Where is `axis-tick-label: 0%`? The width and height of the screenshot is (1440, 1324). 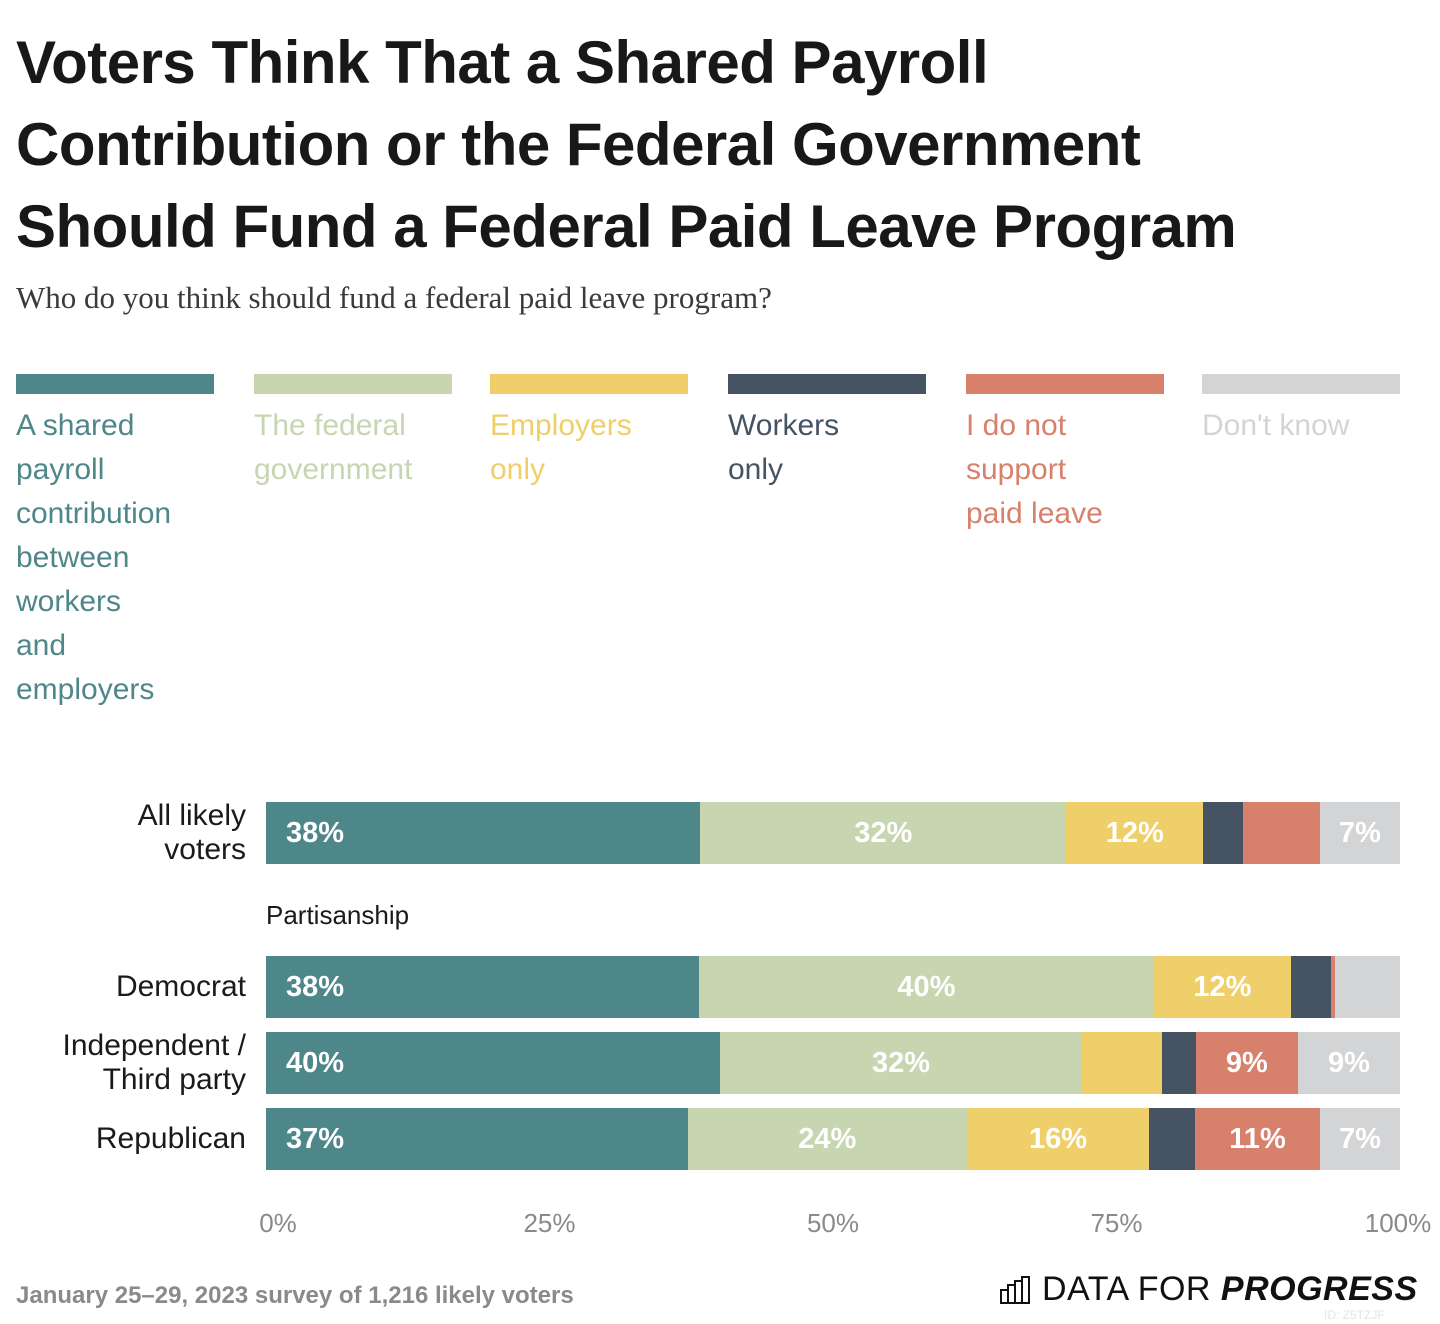 axis-tick-label: 0% is located at coordinates (278, 1223).